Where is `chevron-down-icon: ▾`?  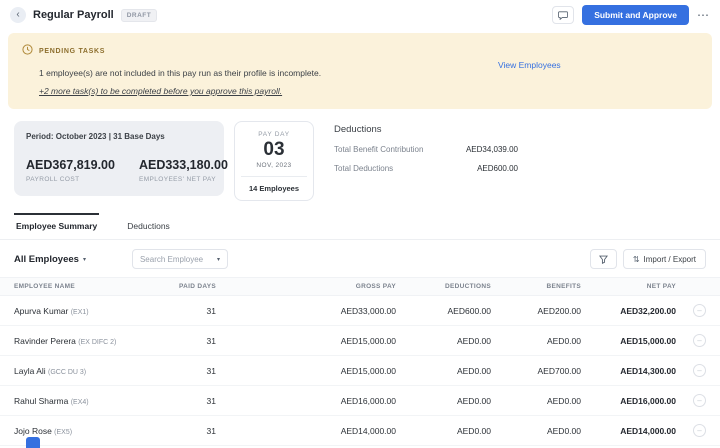
chevron-down-icon: ▾ is located at coordinates (218, 259).